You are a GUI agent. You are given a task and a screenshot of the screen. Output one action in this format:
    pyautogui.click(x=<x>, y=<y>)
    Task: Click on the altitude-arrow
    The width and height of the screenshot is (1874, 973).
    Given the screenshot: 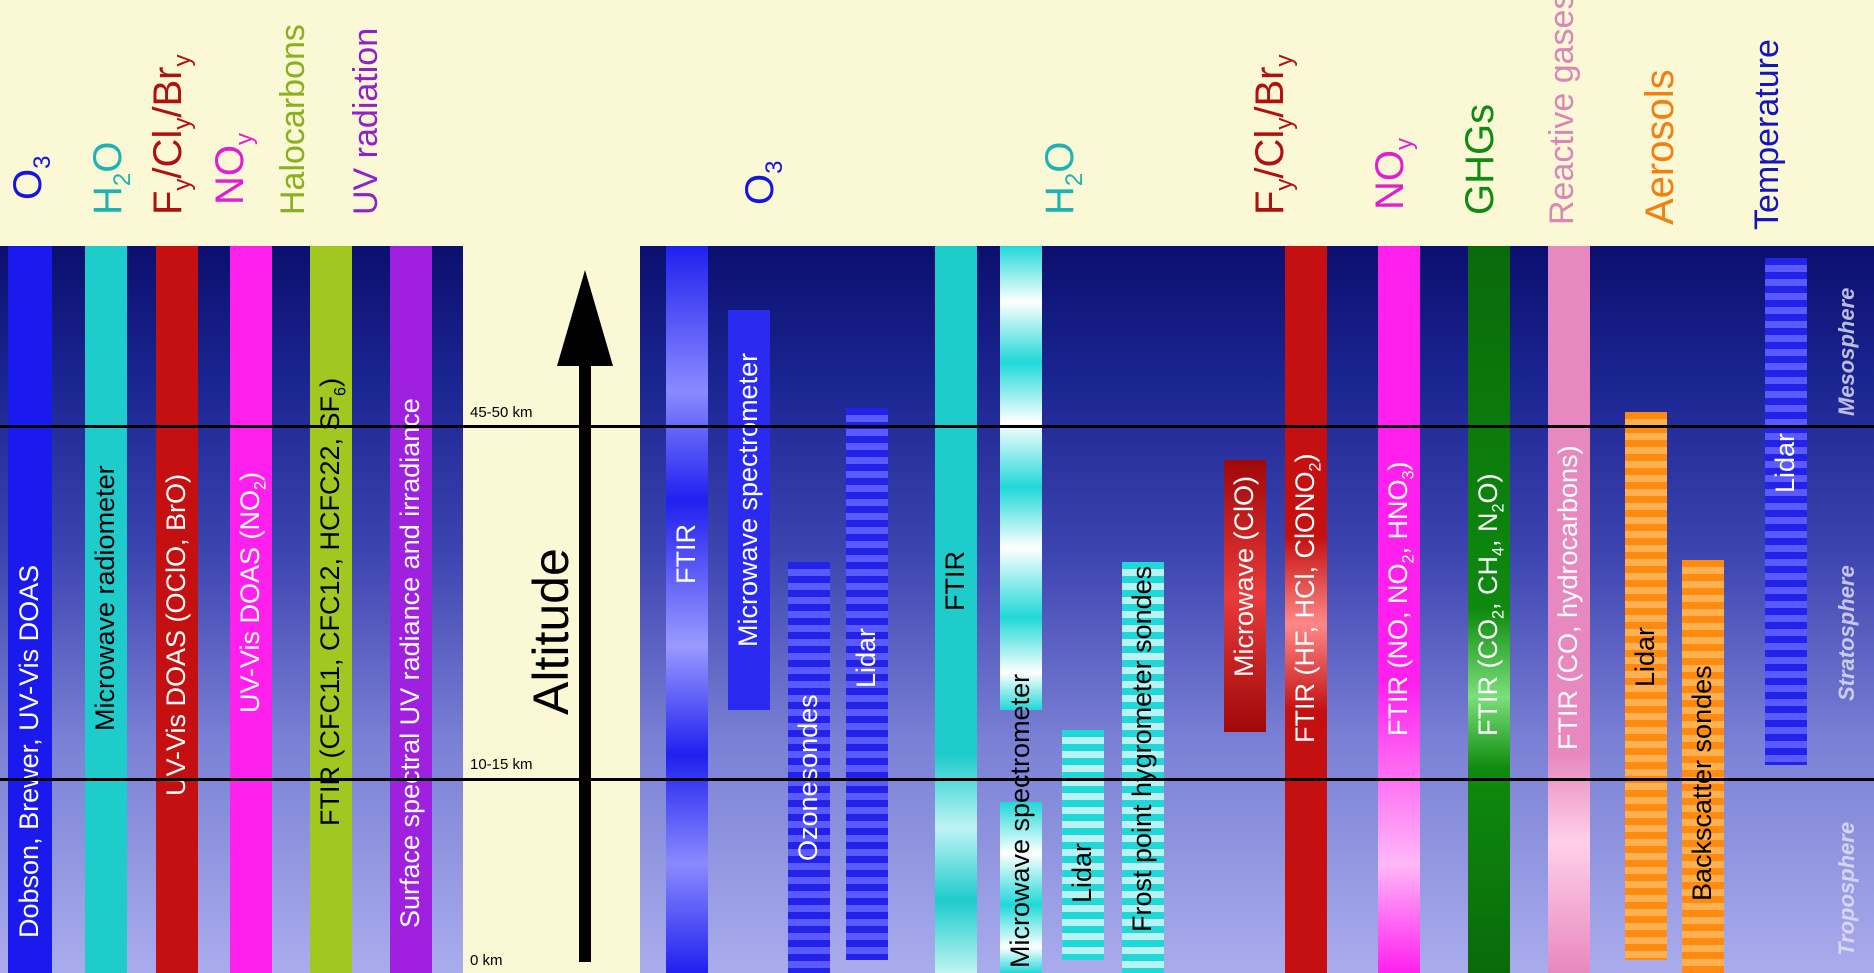 What is the action you would take?
    pyautogui.click(x=585, y=616)
    